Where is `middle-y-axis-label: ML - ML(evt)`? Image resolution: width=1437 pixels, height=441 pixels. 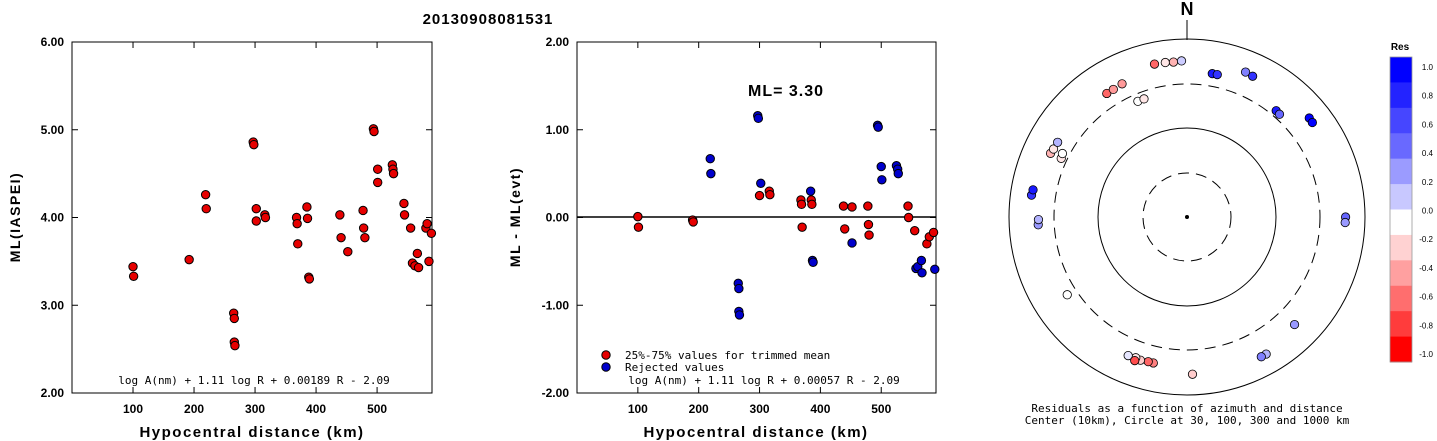
middle-y-axis-label: ML - ML(evt) is located at coordinates (515, 217).